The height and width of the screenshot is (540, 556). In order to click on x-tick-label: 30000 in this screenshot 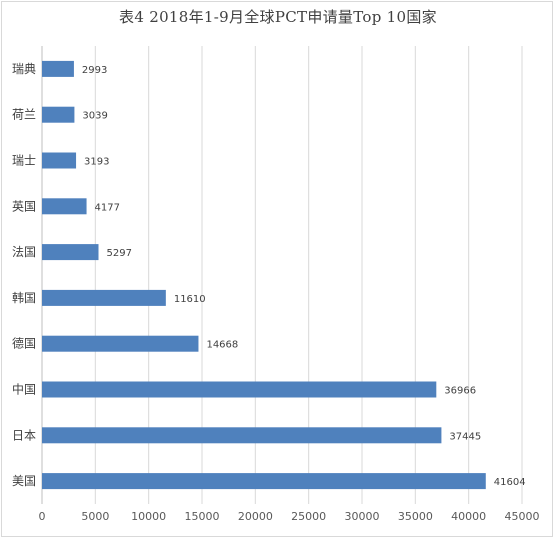, I will do `click(362, 516)`.